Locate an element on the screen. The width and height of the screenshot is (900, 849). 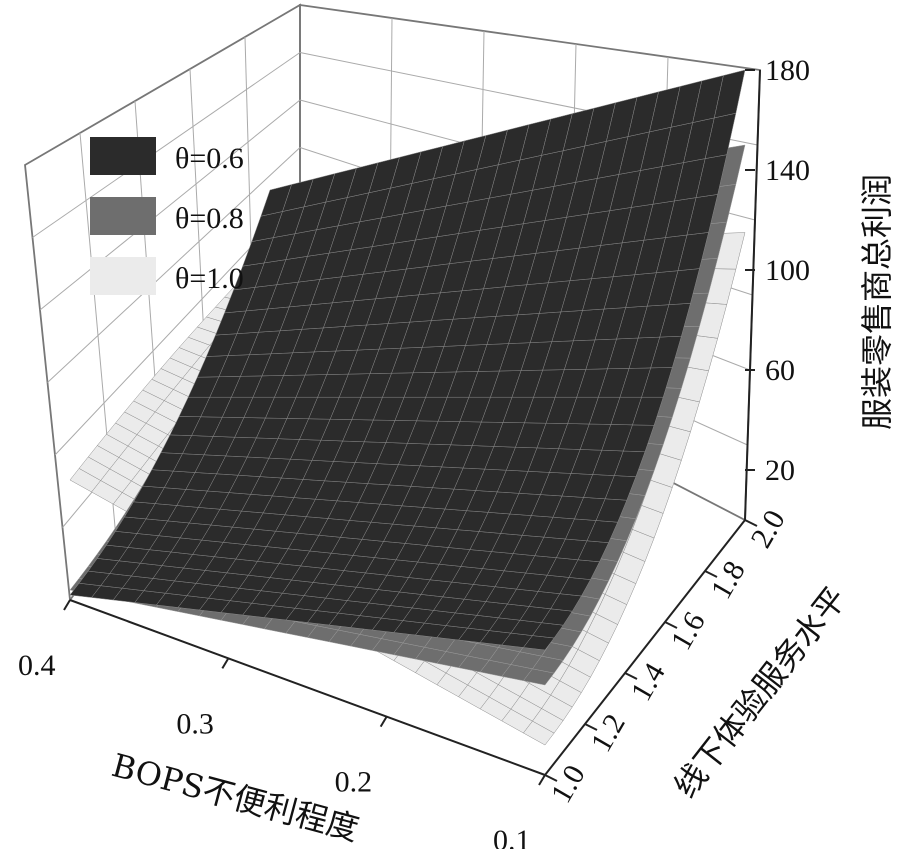
z-tick-label: 20 is located at coordinates (780, 470).